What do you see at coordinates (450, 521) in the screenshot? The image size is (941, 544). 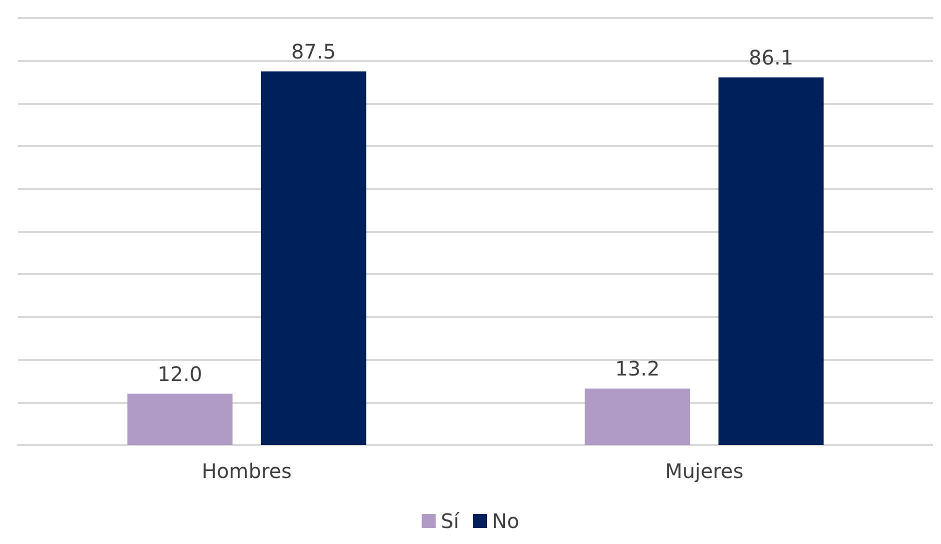 I see `legend-label: Sí` at bounding box center [450, 521].